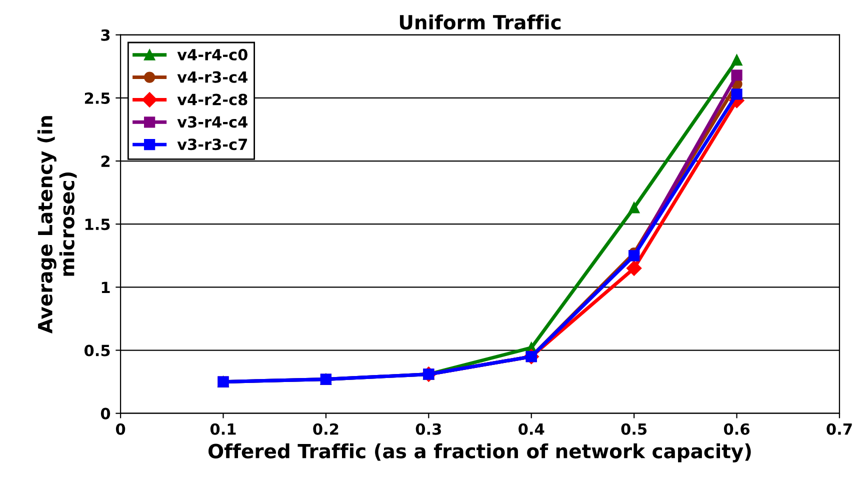  What do you see at coordinates (105, 414) in the screenshot?
I see `y-tick-label: 0` at bounding box center [105, 414].